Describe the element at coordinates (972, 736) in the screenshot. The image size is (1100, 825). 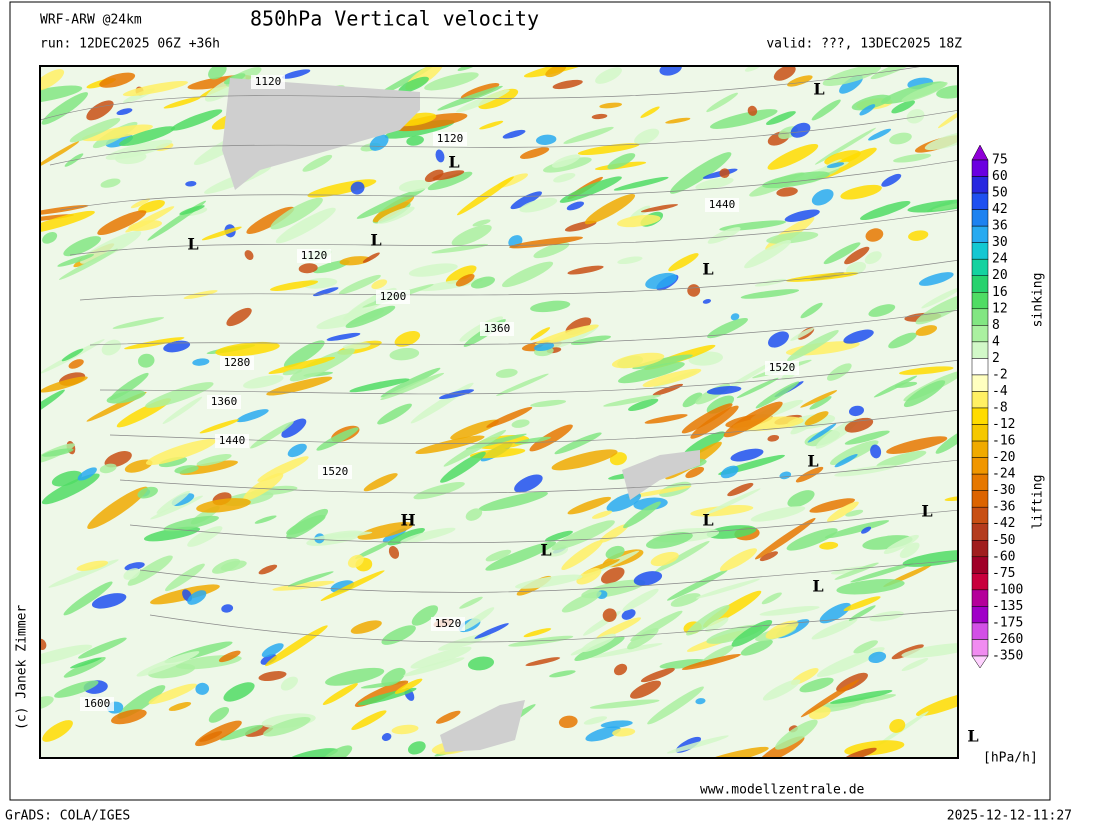
I see `pressure-center: L` at that location.